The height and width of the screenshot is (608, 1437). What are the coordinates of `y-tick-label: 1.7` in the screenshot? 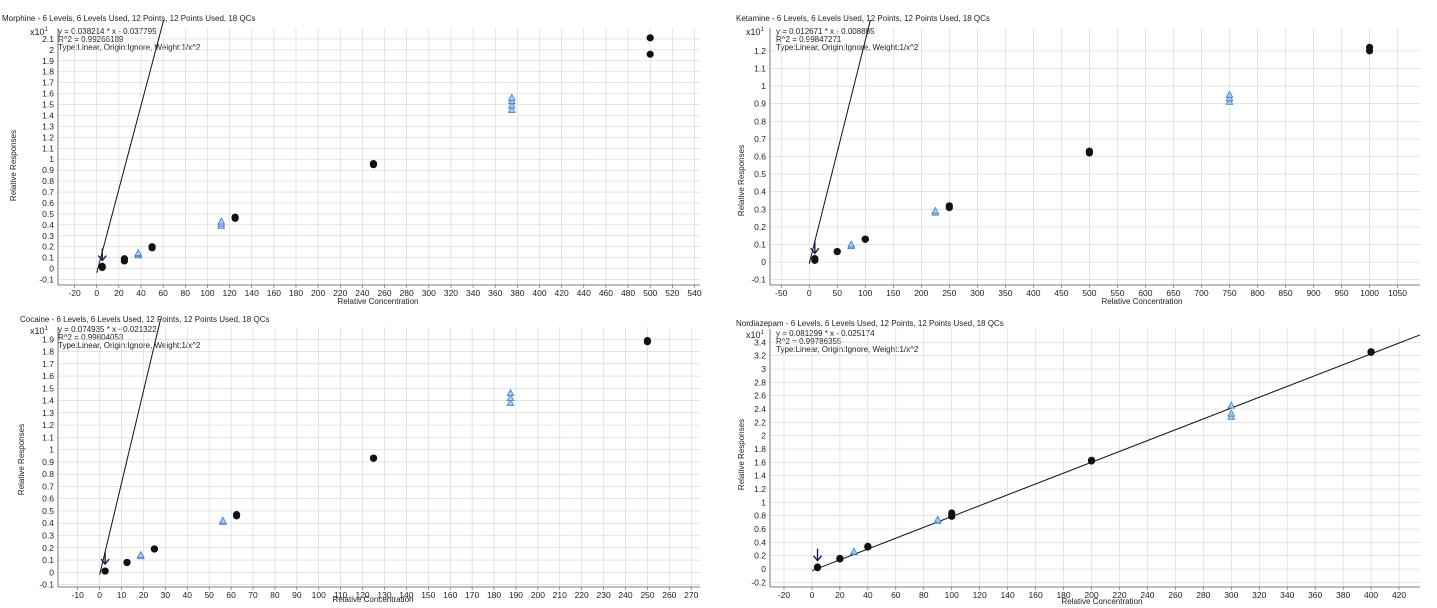 It's located at (48, 364).